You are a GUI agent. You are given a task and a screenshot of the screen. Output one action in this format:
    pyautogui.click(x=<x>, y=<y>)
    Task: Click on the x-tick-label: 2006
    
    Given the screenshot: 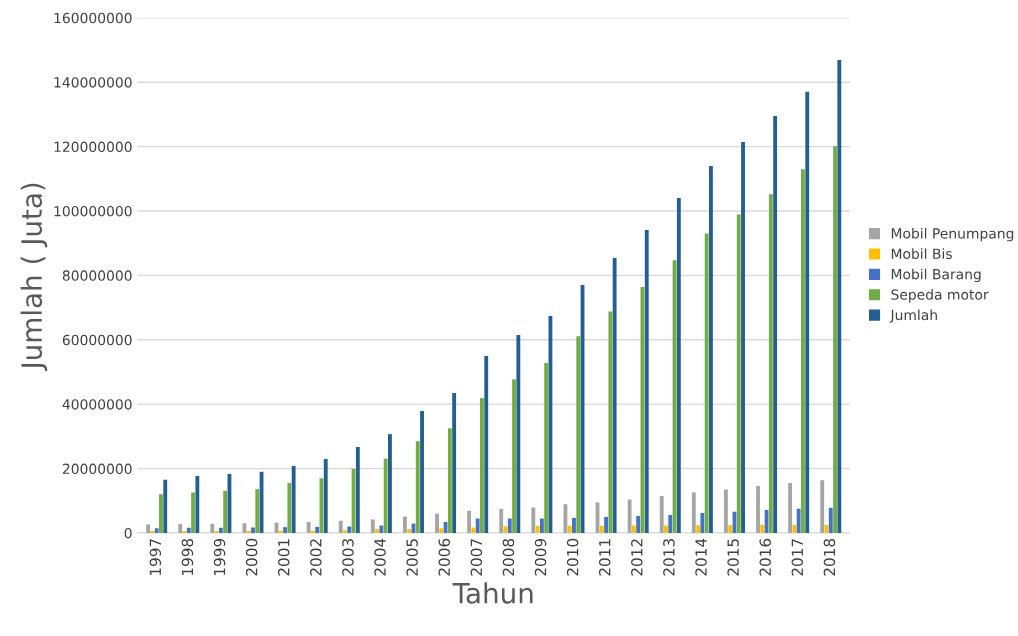 What is the action you would take?
    pyautogui.click(x=444, y=557)
    